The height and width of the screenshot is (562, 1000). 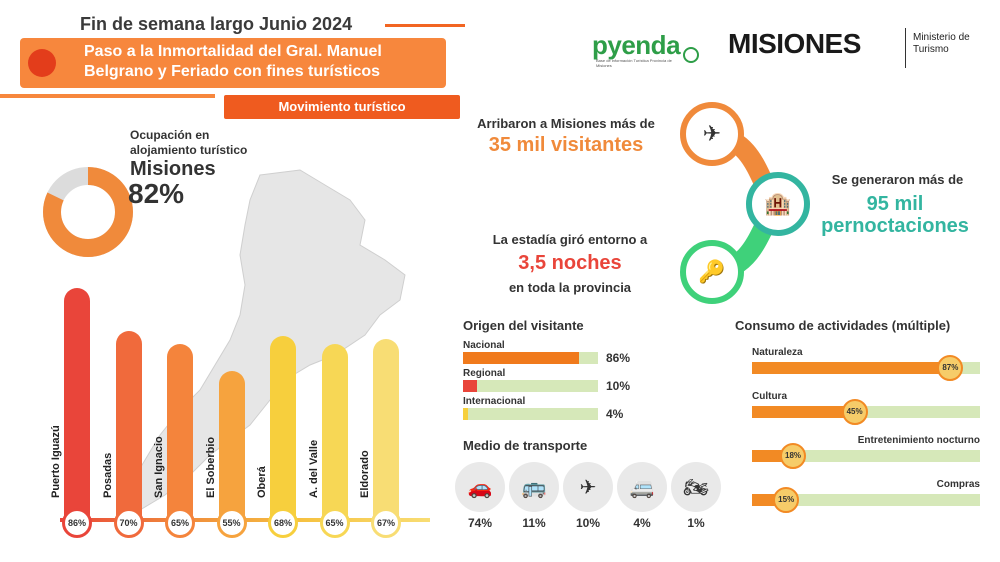 I want to click on hotel-icon: 🏨, so click(x=778, y=204).